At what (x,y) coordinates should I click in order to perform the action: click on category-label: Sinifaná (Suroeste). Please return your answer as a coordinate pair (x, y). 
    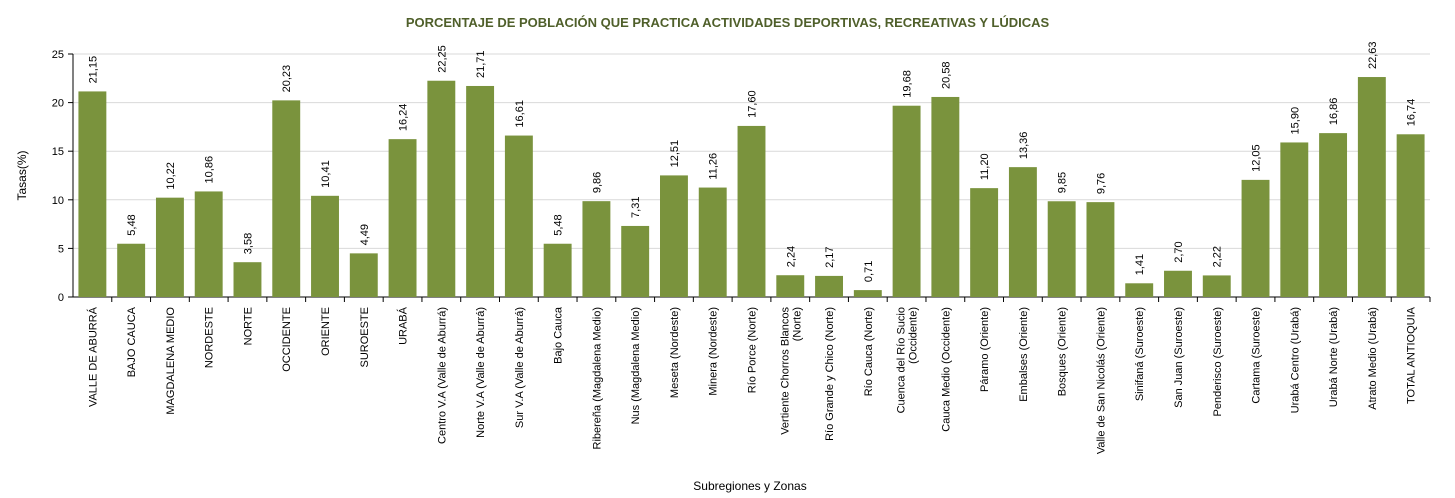
    Looking at the image, I should click on (1140, 354).